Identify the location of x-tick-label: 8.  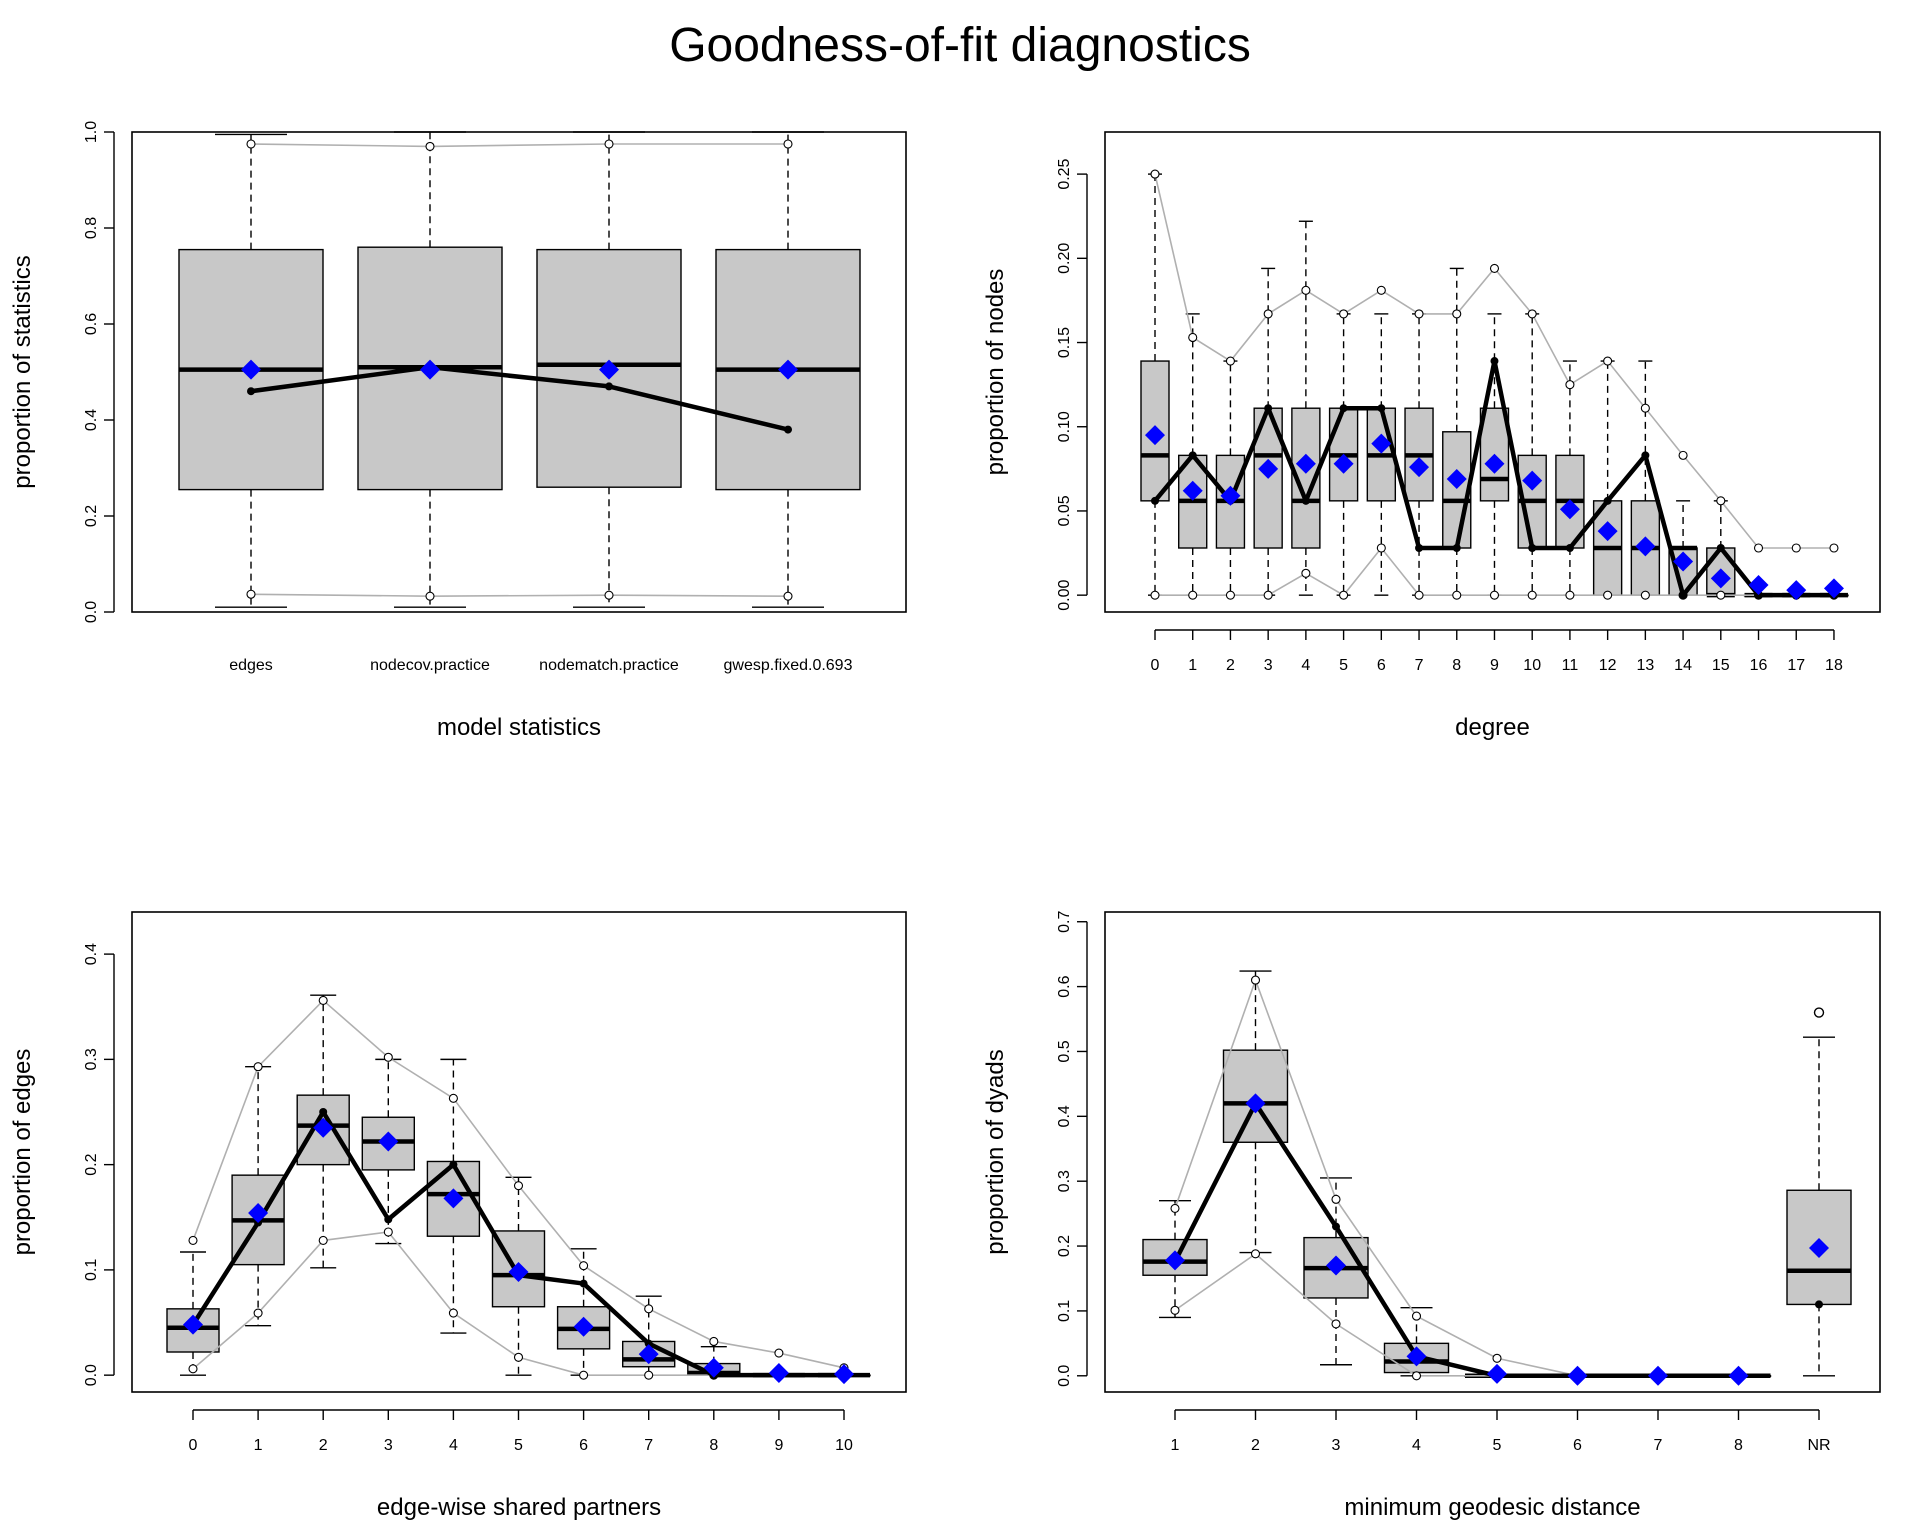
(1738, 1445).